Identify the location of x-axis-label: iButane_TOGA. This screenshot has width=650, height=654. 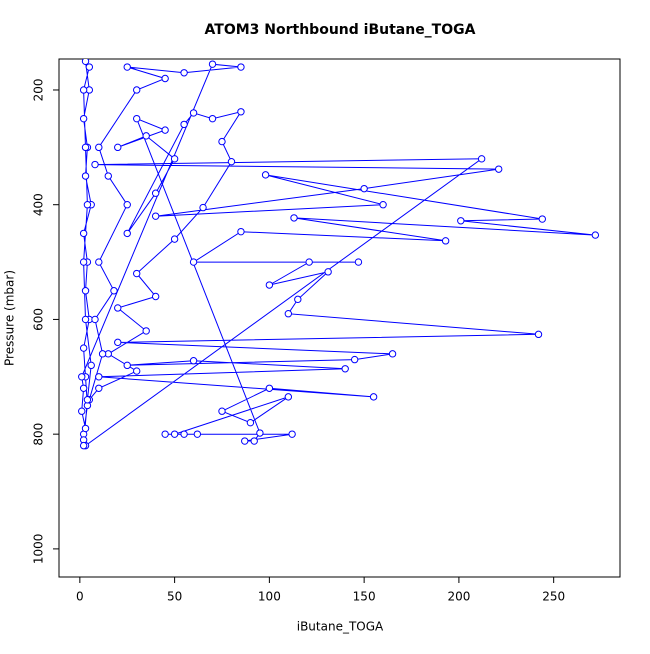
(340, 627).